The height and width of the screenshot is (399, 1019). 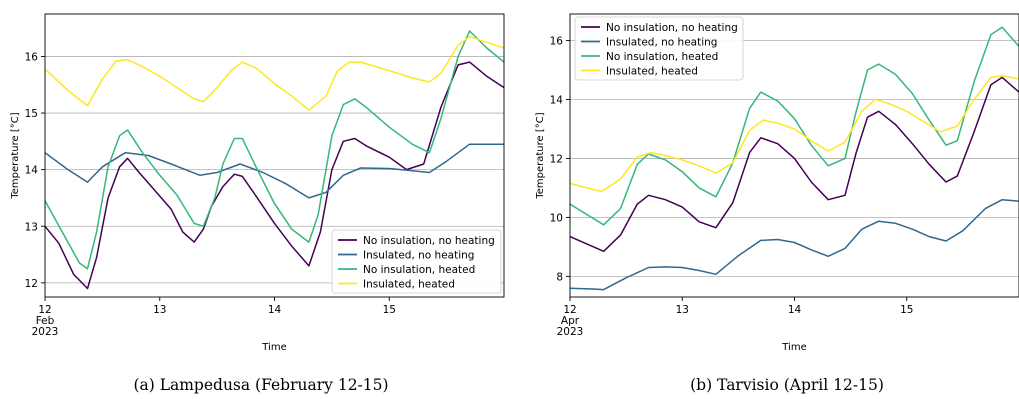 What do you see at coordinates (45, 321) in the screenshot?
I see `x-tick-label: Feb` at bounding box center [45, 321].